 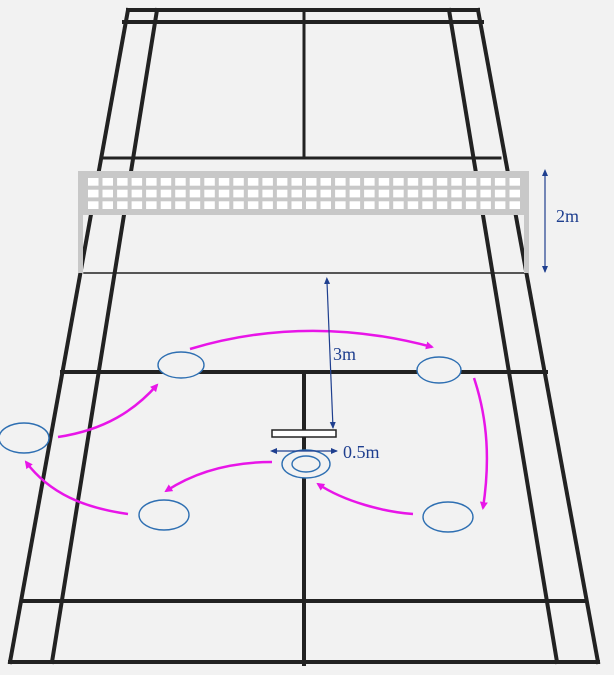 What do you see at coordinates (480, 443) in the screenshot?
I see `arrow-front-right-to-back-right` at bounding box center [480, 443].